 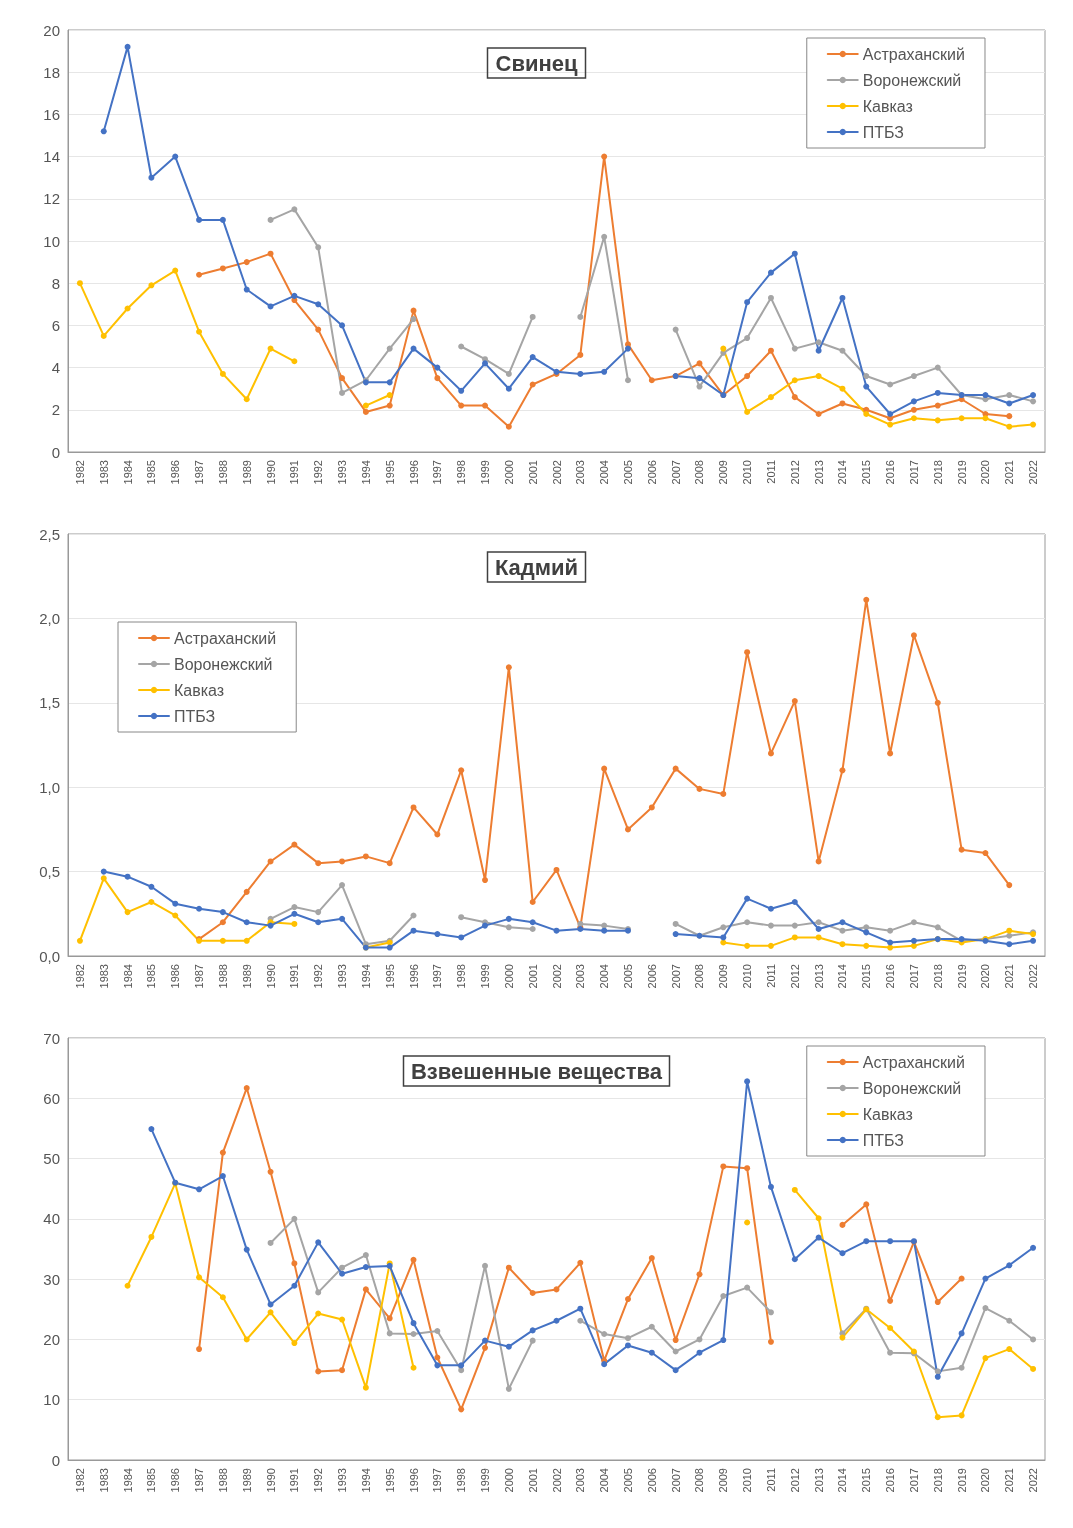 What do you see at coordinates (49, 534) in the screenshot?
I see `y-tick-label: 2,5` at bounding box center [49, 534].